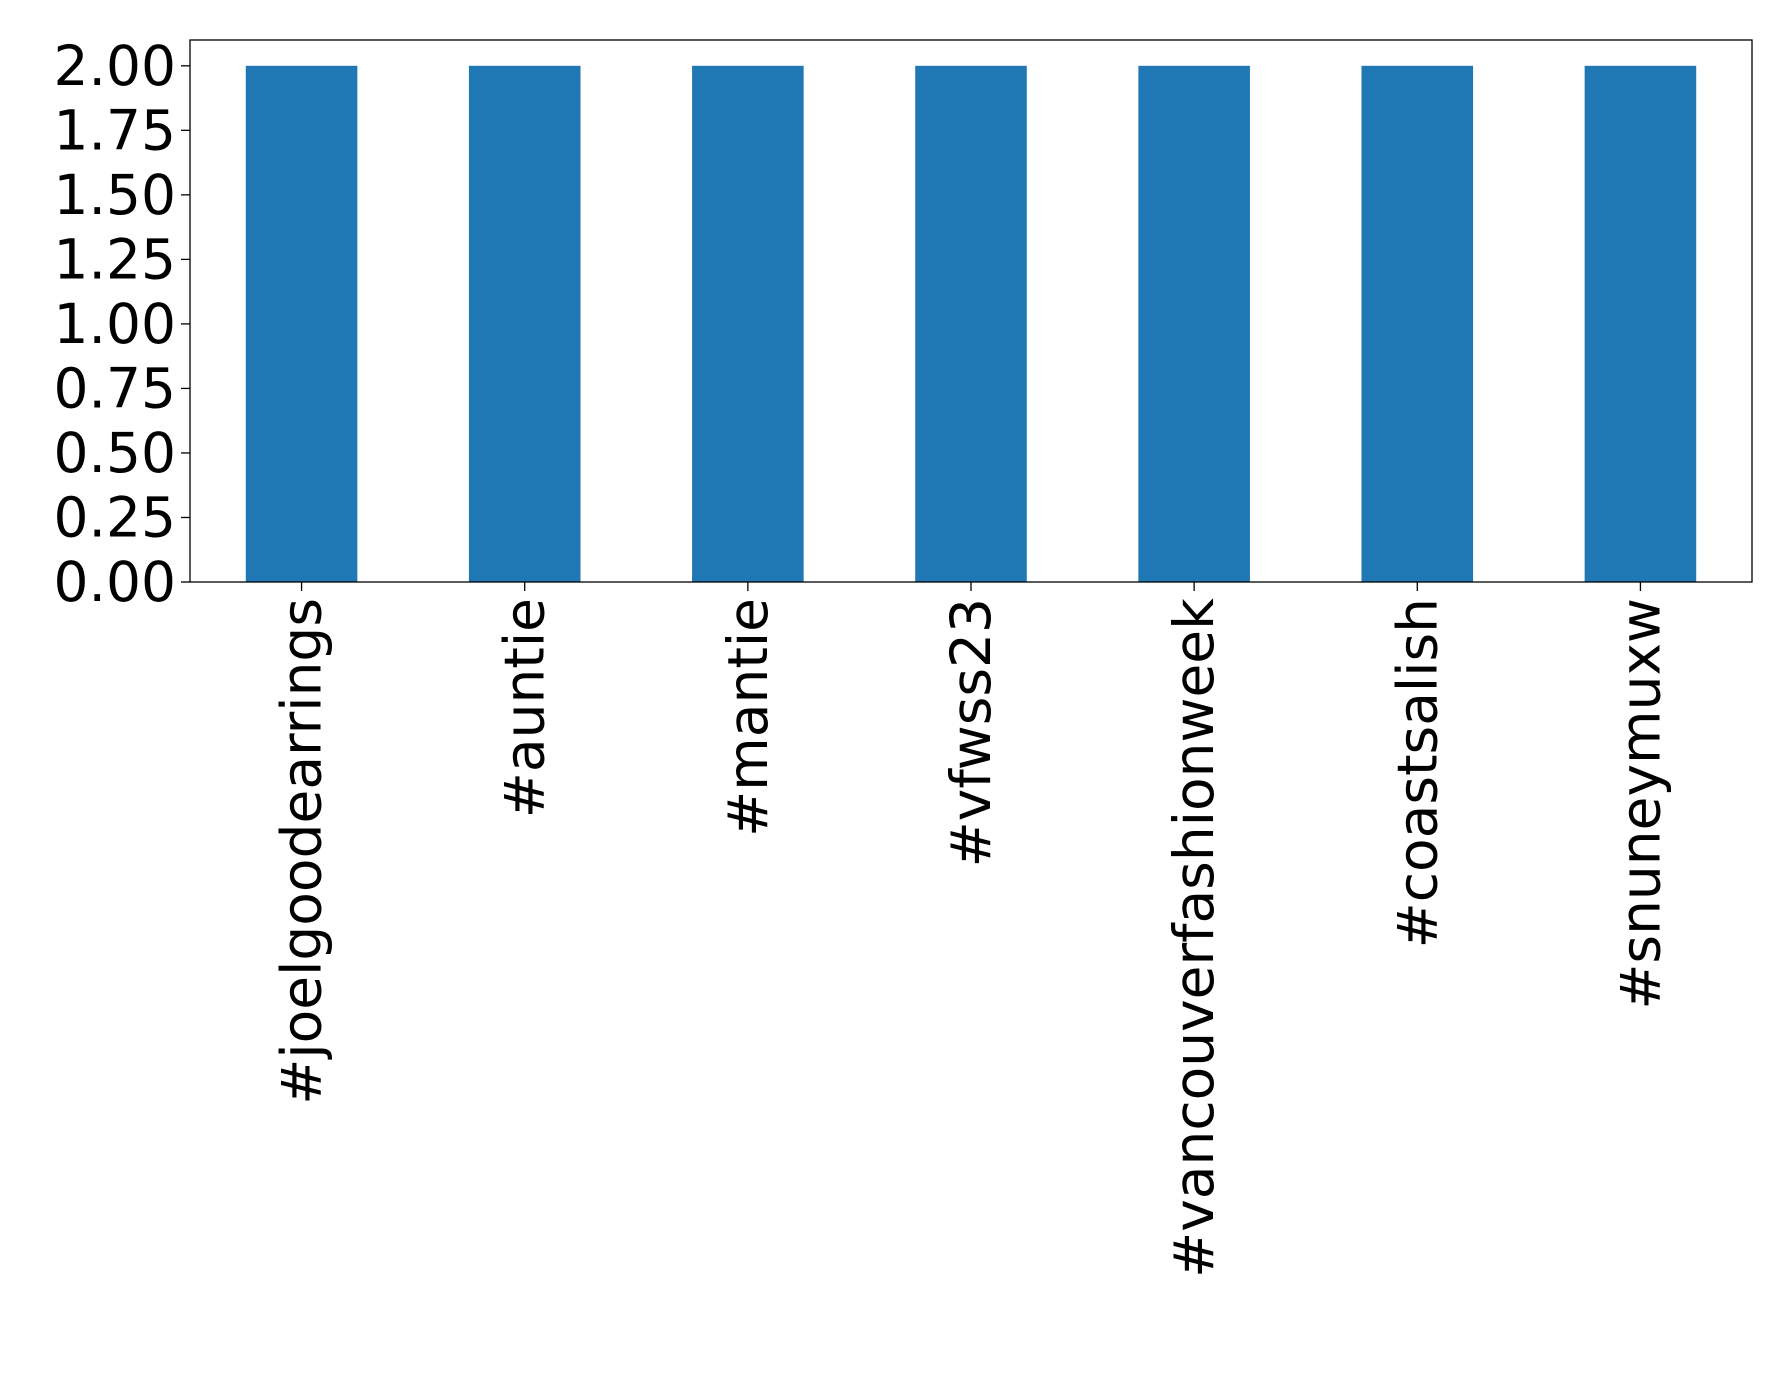  I want to click on bar-coastsalish, so click(1417, 324).